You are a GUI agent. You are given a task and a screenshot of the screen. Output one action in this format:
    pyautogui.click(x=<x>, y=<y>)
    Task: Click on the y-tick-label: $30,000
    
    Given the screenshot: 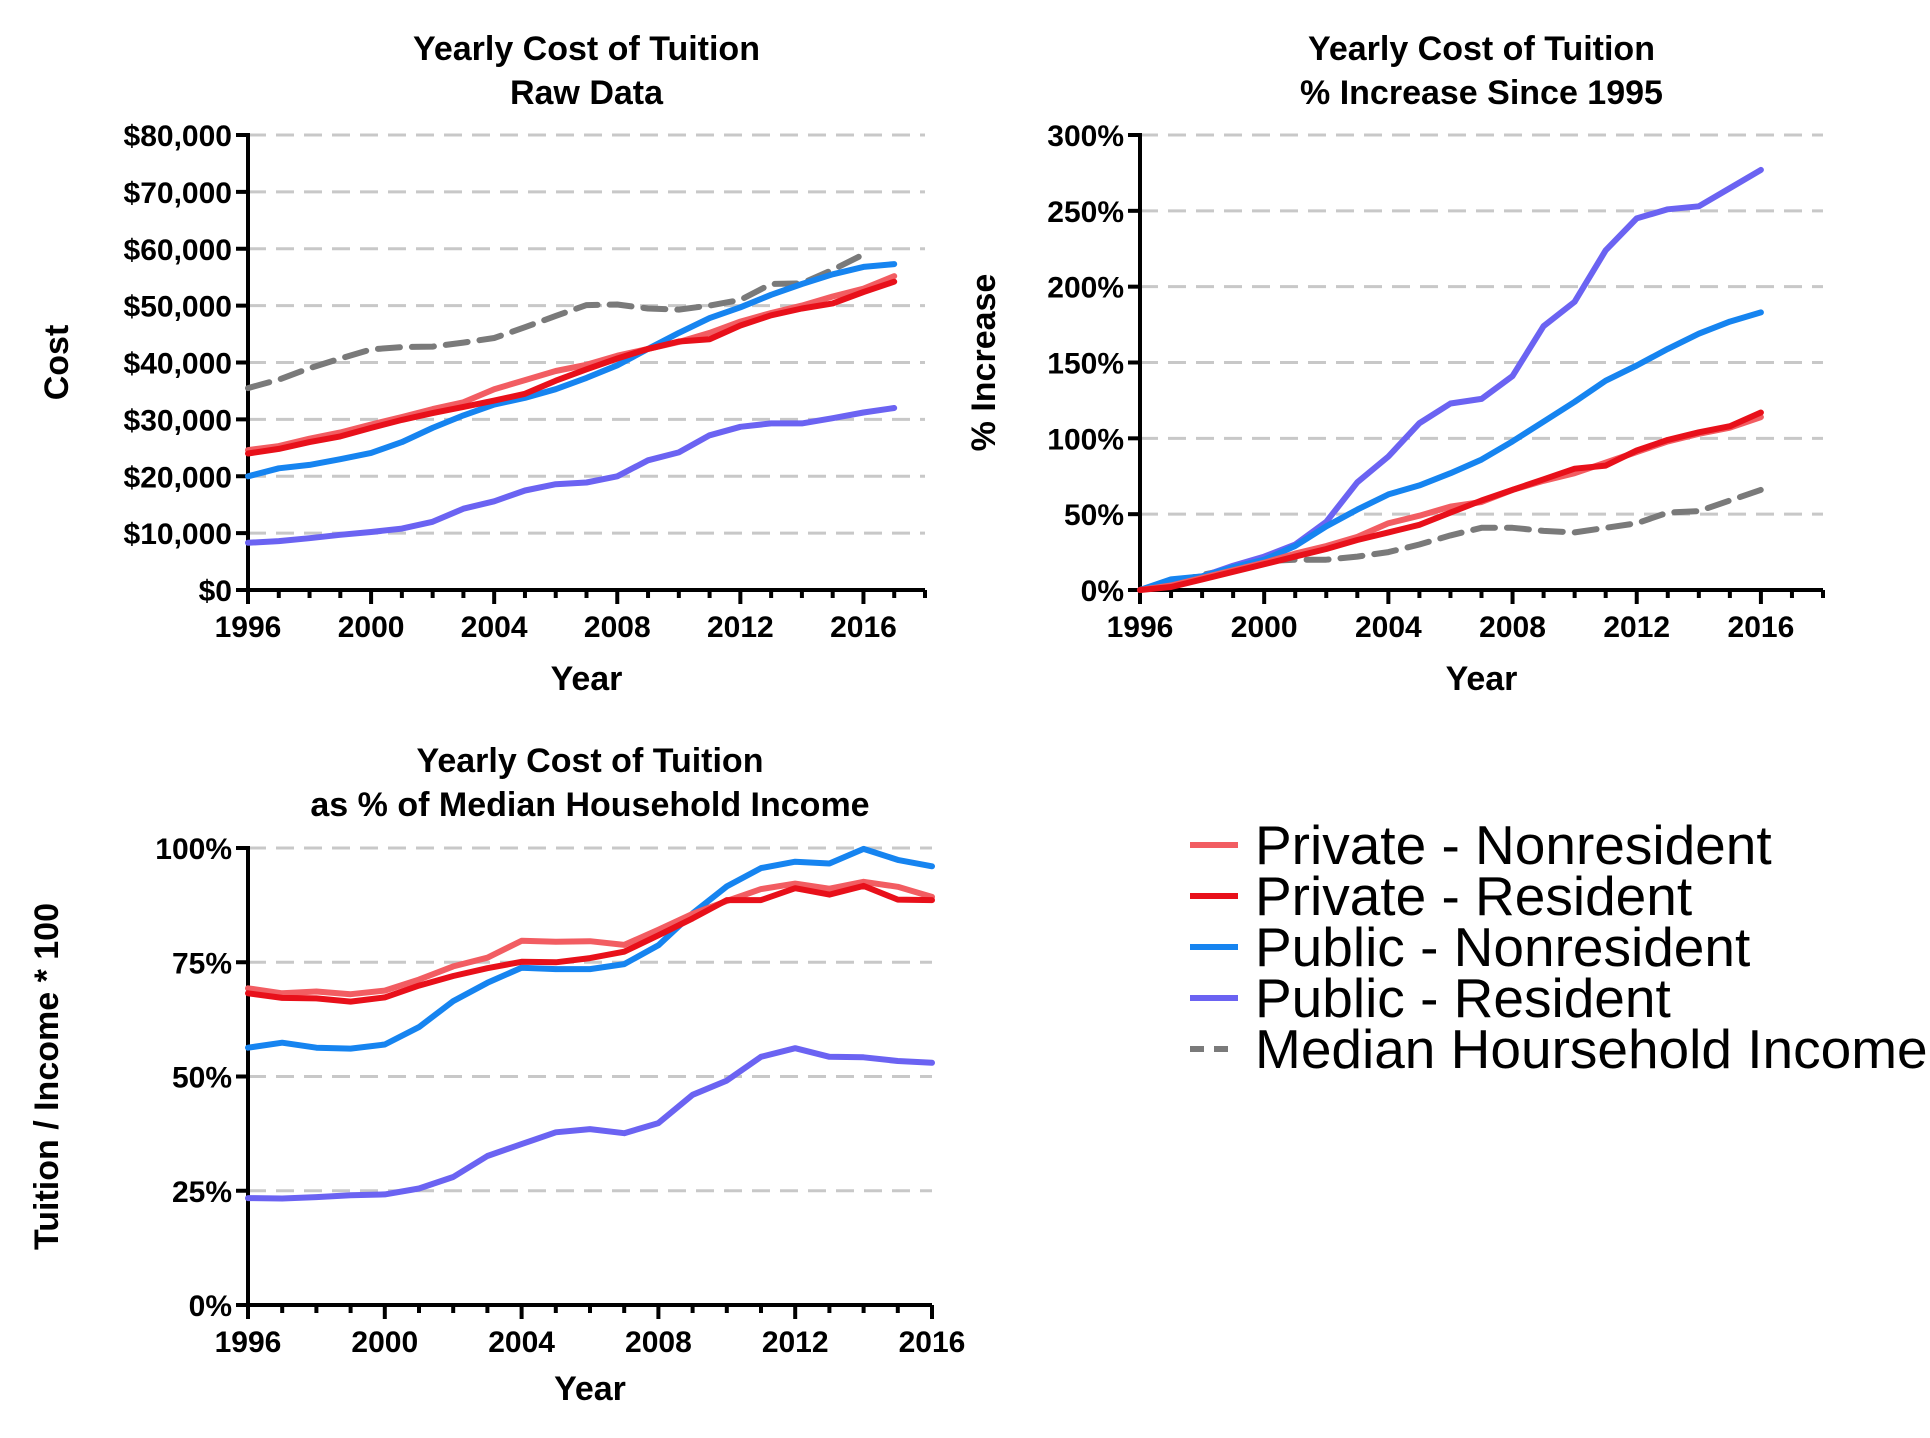 What is the action you would take?
    pyautogui.click(x=178, y=420)
    